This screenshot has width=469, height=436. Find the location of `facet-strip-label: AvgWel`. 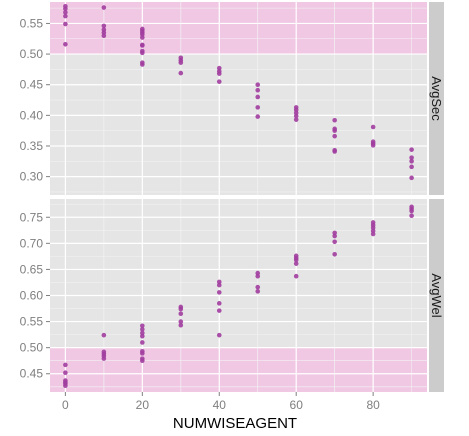

facet-strip-label: AvgWel is located at coordinates (436, 295).